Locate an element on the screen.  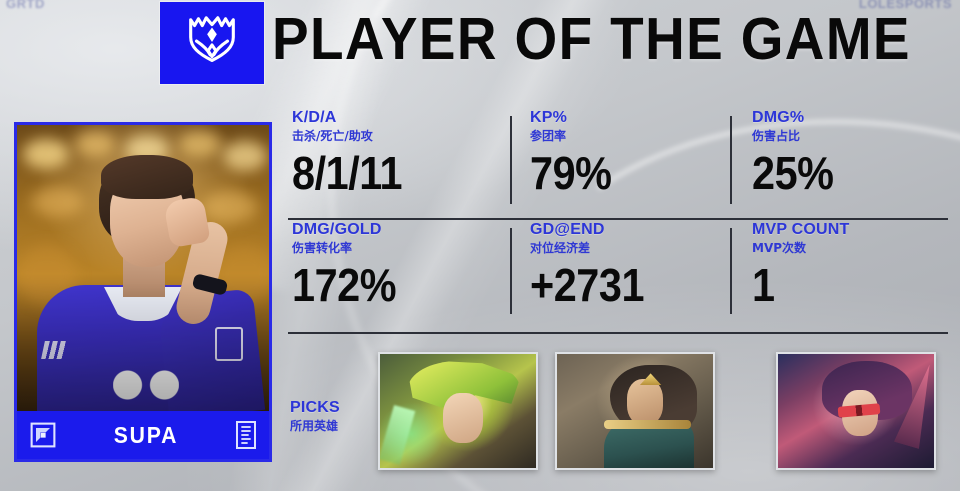
watermark-right: LOLESPORTS is located at coordinates (905, 5).